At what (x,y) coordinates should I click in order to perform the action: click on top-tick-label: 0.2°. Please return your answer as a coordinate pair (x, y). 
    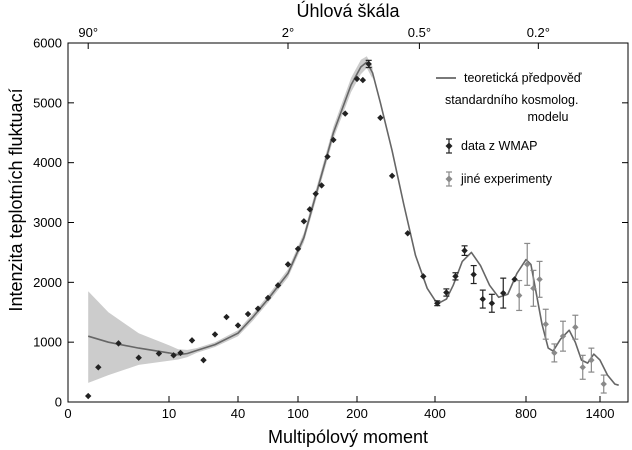
    Looking at the image, I should click on (538, 32).